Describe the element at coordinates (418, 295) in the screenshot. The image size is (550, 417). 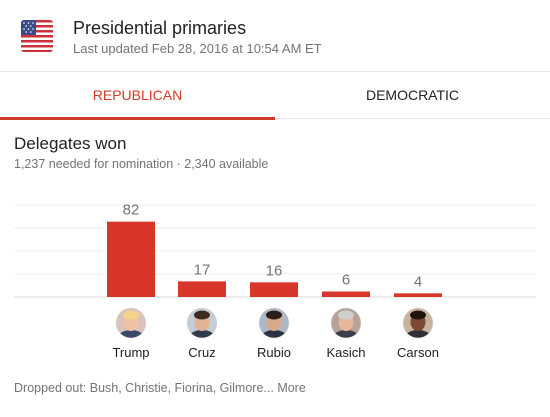
I see `bar-carson` at that location.